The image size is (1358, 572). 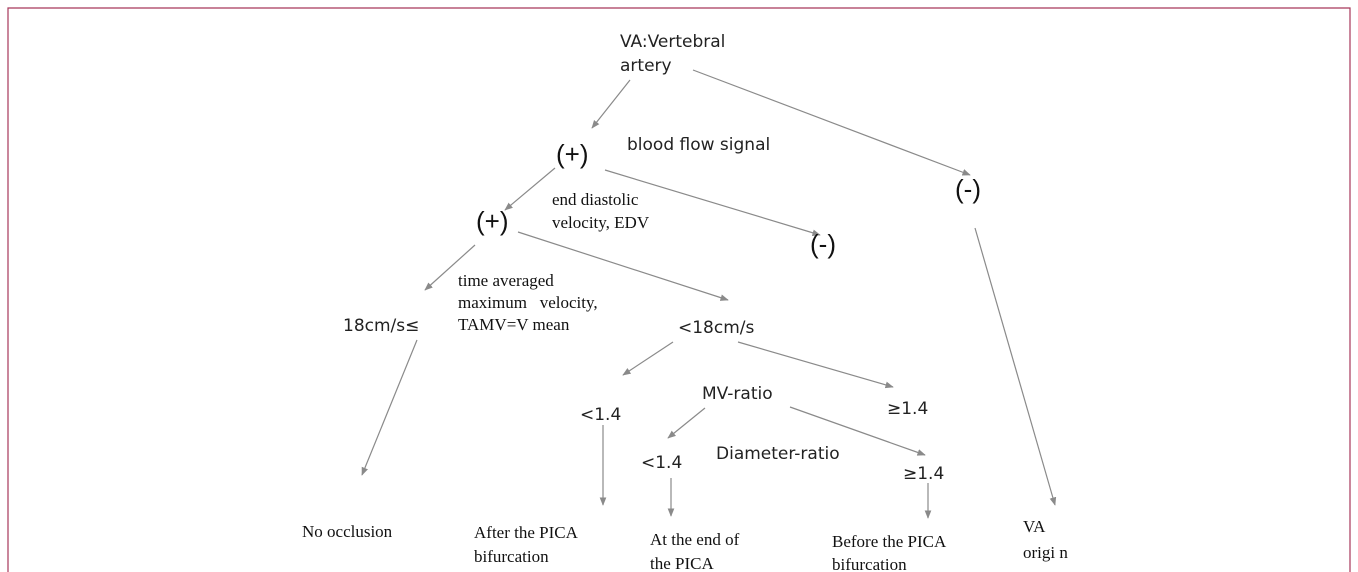 I want to click on node-label: artery, so click(x=646, y=66).